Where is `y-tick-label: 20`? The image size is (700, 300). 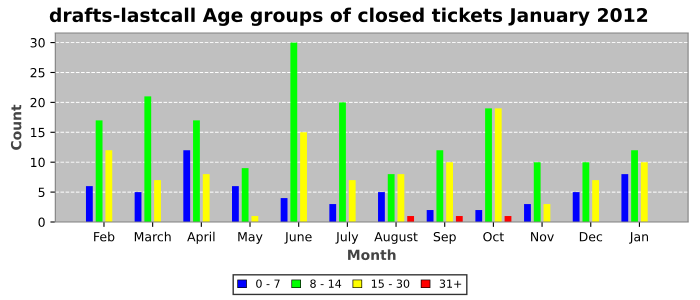
y-tick-label: 20 is located at coordinates (37, 103).